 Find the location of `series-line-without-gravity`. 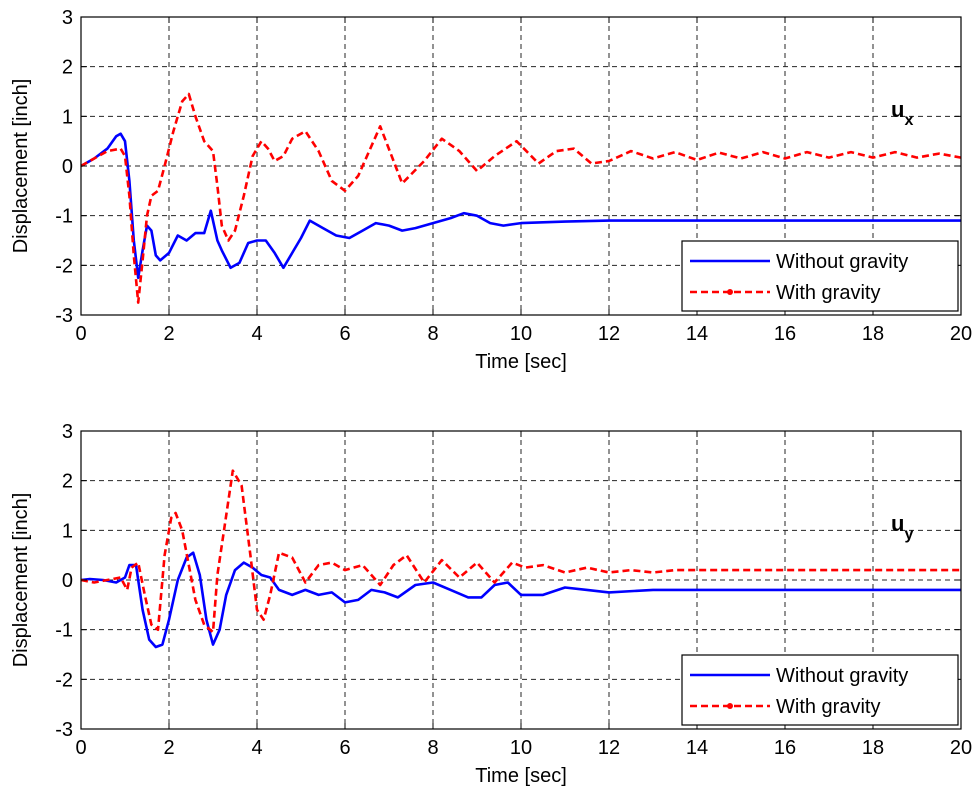

series-line-without-gravity is located at coordinates (520, 600).